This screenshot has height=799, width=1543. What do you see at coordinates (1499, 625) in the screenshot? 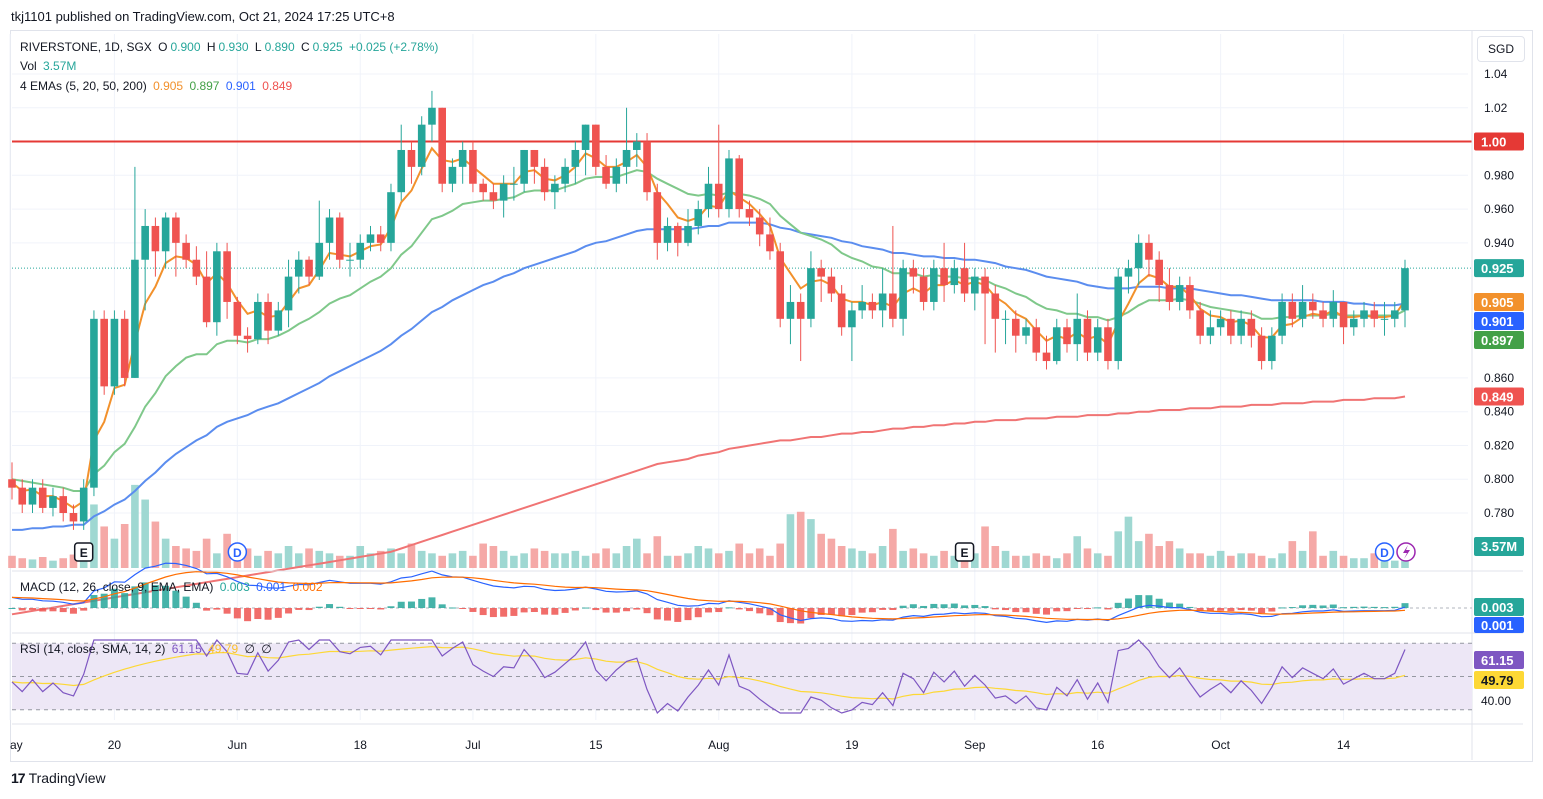
I see `macd-axis-badge` at bounding box center [1499, 625].